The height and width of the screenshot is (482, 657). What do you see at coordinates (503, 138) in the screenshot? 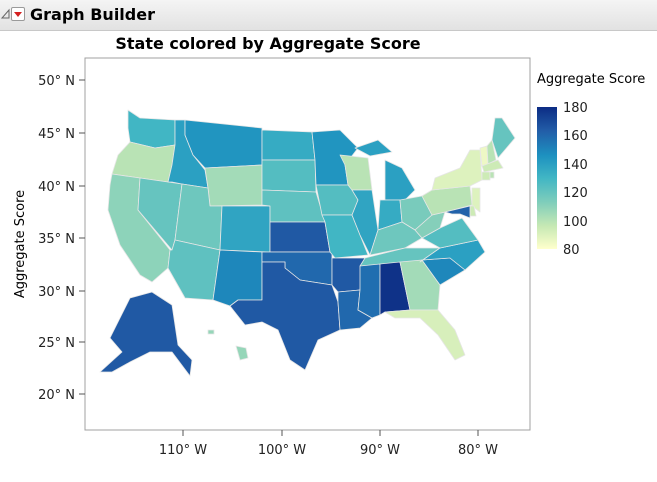
I see `state-region-maine` at bounding box center [503, 138].